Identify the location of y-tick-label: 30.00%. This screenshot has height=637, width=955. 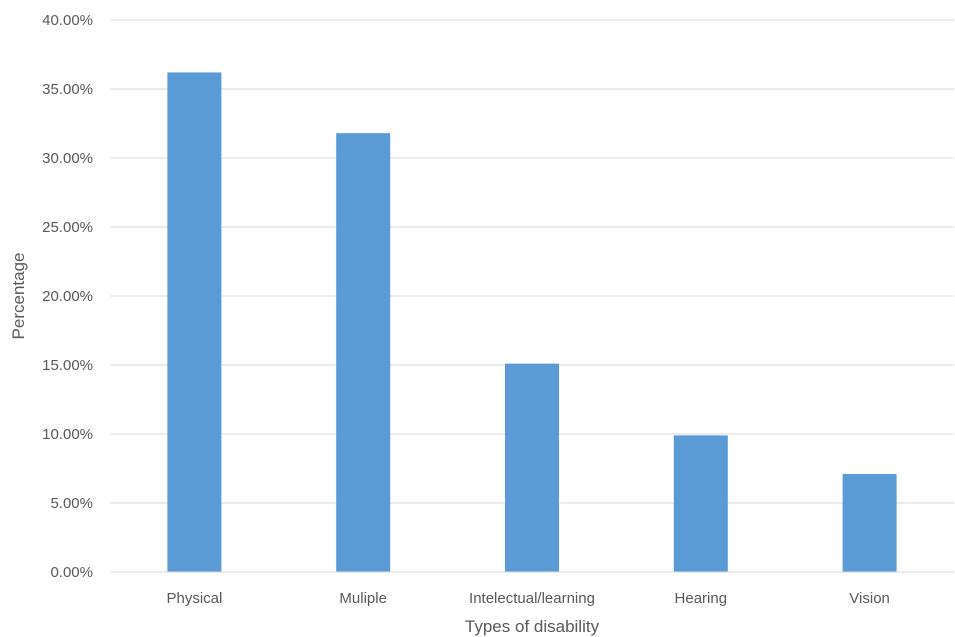
(67, 158).